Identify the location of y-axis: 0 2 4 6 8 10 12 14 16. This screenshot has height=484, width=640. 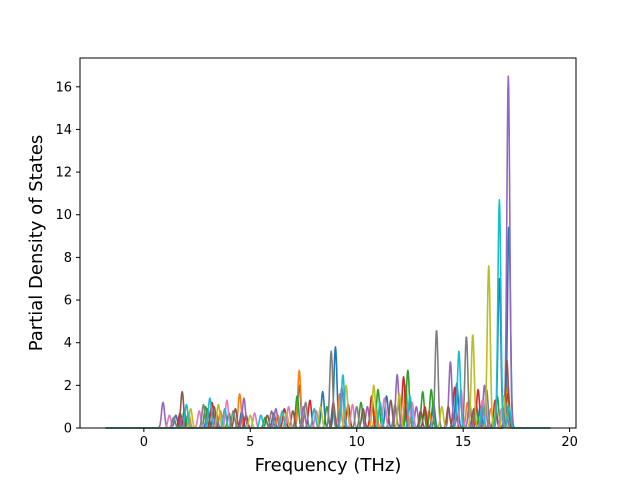
(67, 258).